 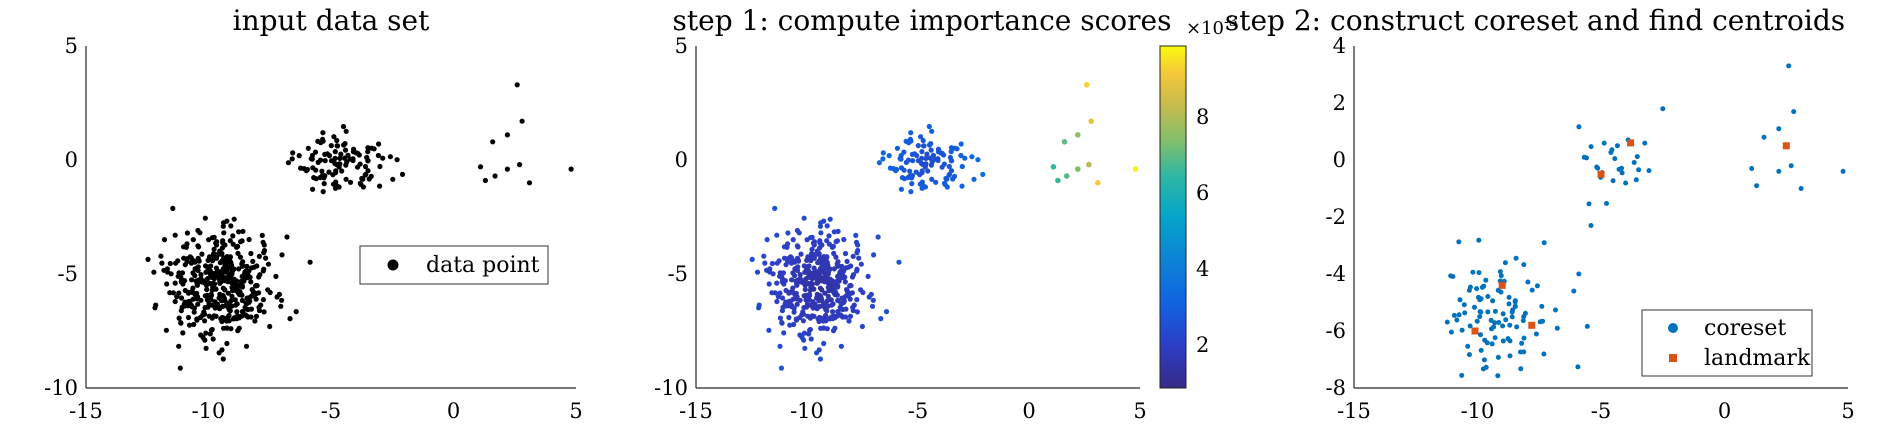 I want to click on x-tick-label: -10, so click(x=807, y=411).